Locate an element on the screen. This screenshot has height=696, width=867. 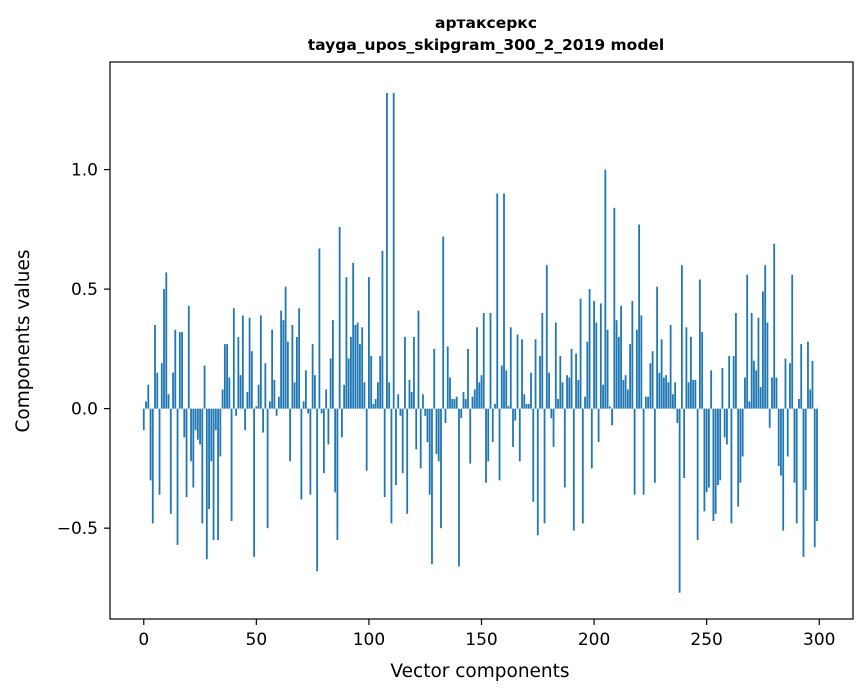
x-tick-label: 150 is located at coordinates (481, 640).